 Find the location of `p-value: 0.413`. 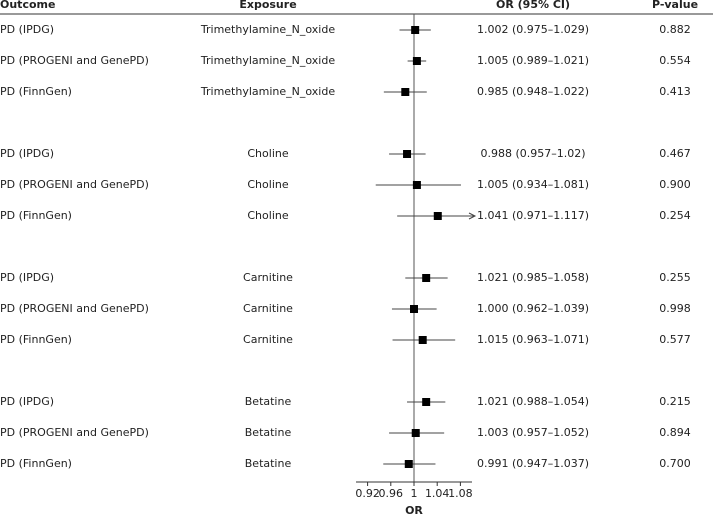

p-value: 0.413 is located at coordinates (675, 91).